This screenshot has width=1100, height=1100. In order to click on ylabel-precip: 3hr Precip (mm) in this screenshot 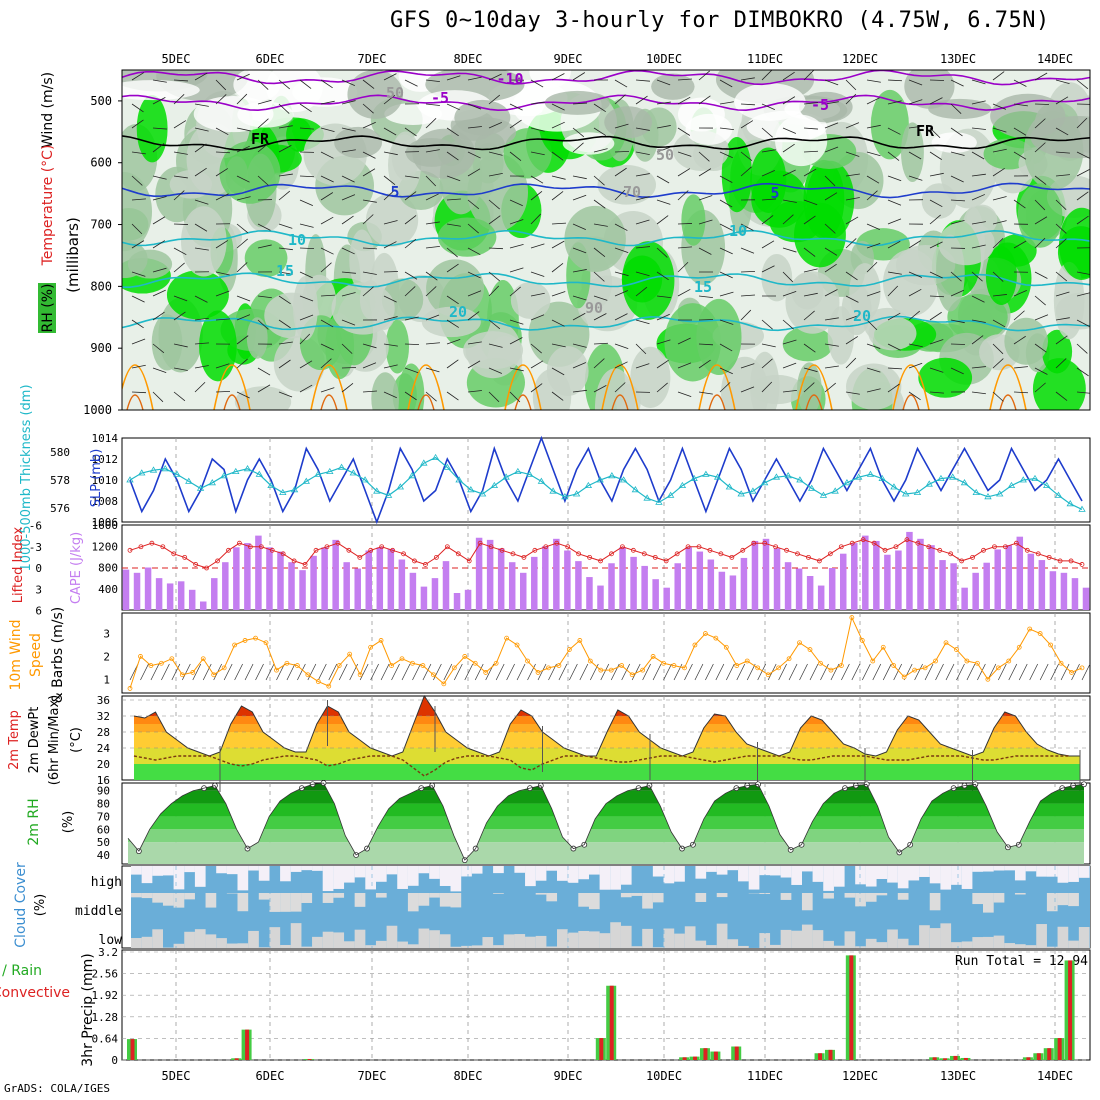, I will do `click(88, 1009)`.